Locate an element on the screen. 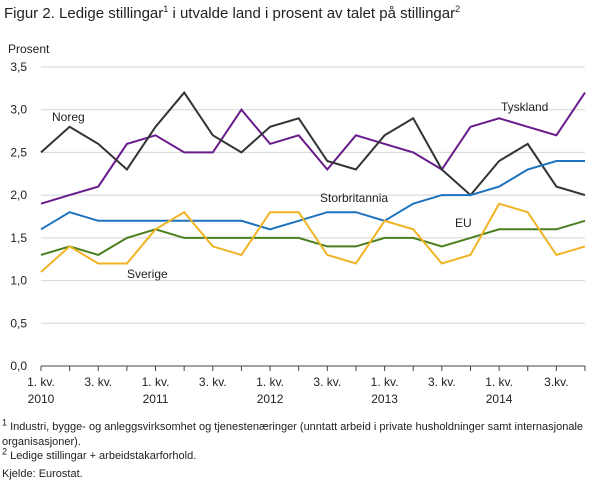  series-label-tyskland: Tyskland is located at coordinates (524, 107).